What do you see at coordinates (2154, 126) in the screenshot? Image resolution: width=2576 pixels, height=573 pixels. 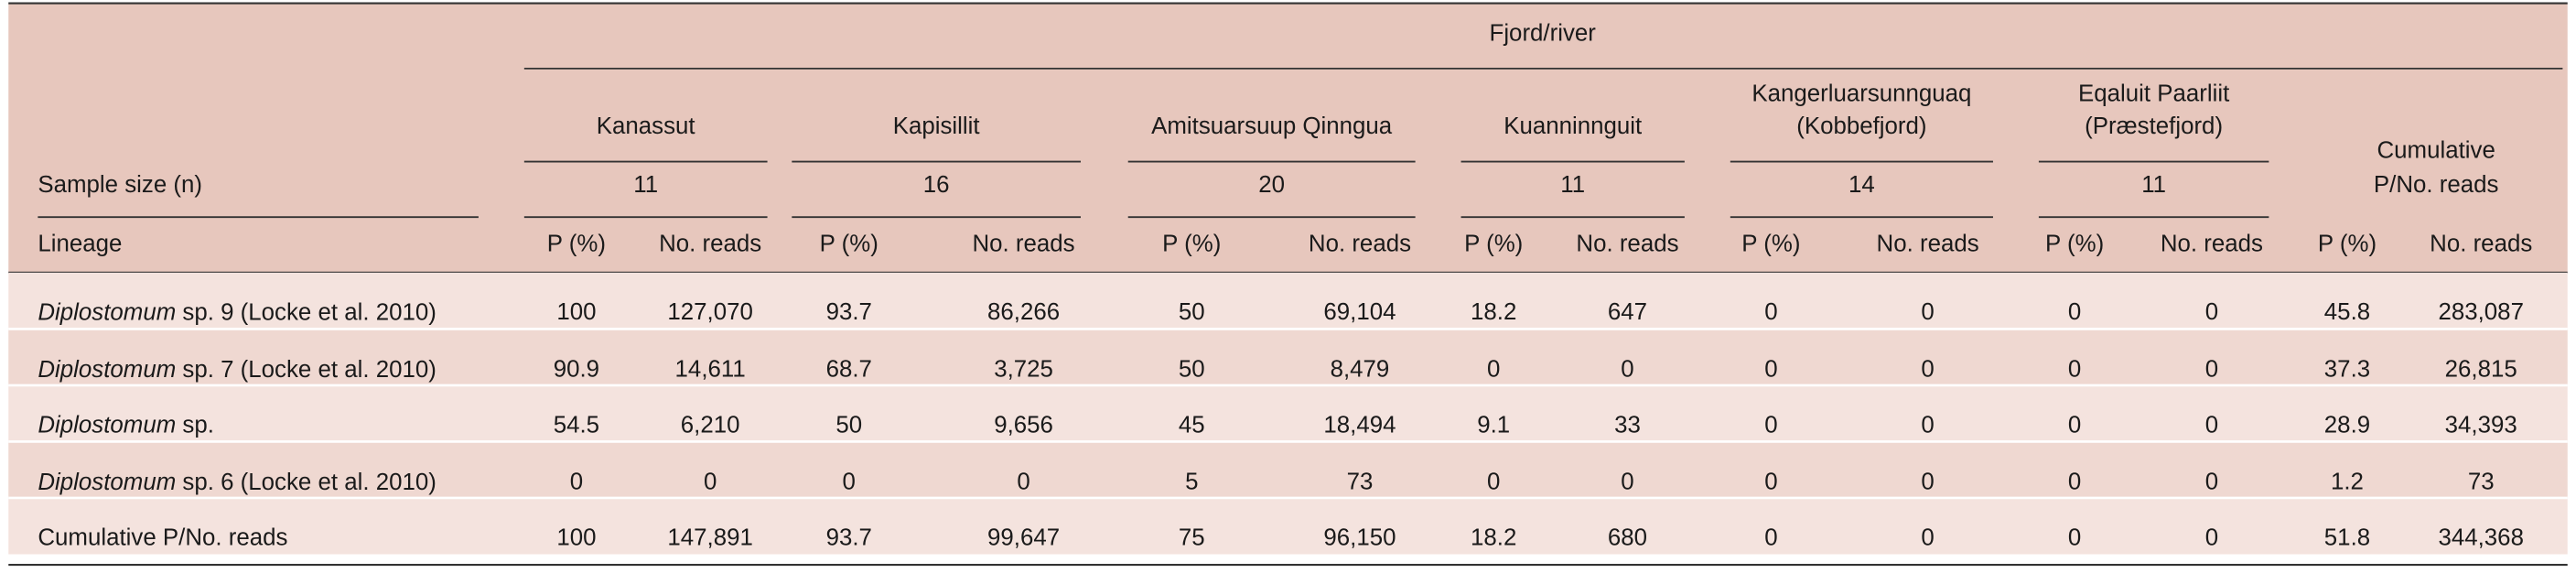 I see `group-name: (Præstefjord)` at bounding box center [2154, 126].